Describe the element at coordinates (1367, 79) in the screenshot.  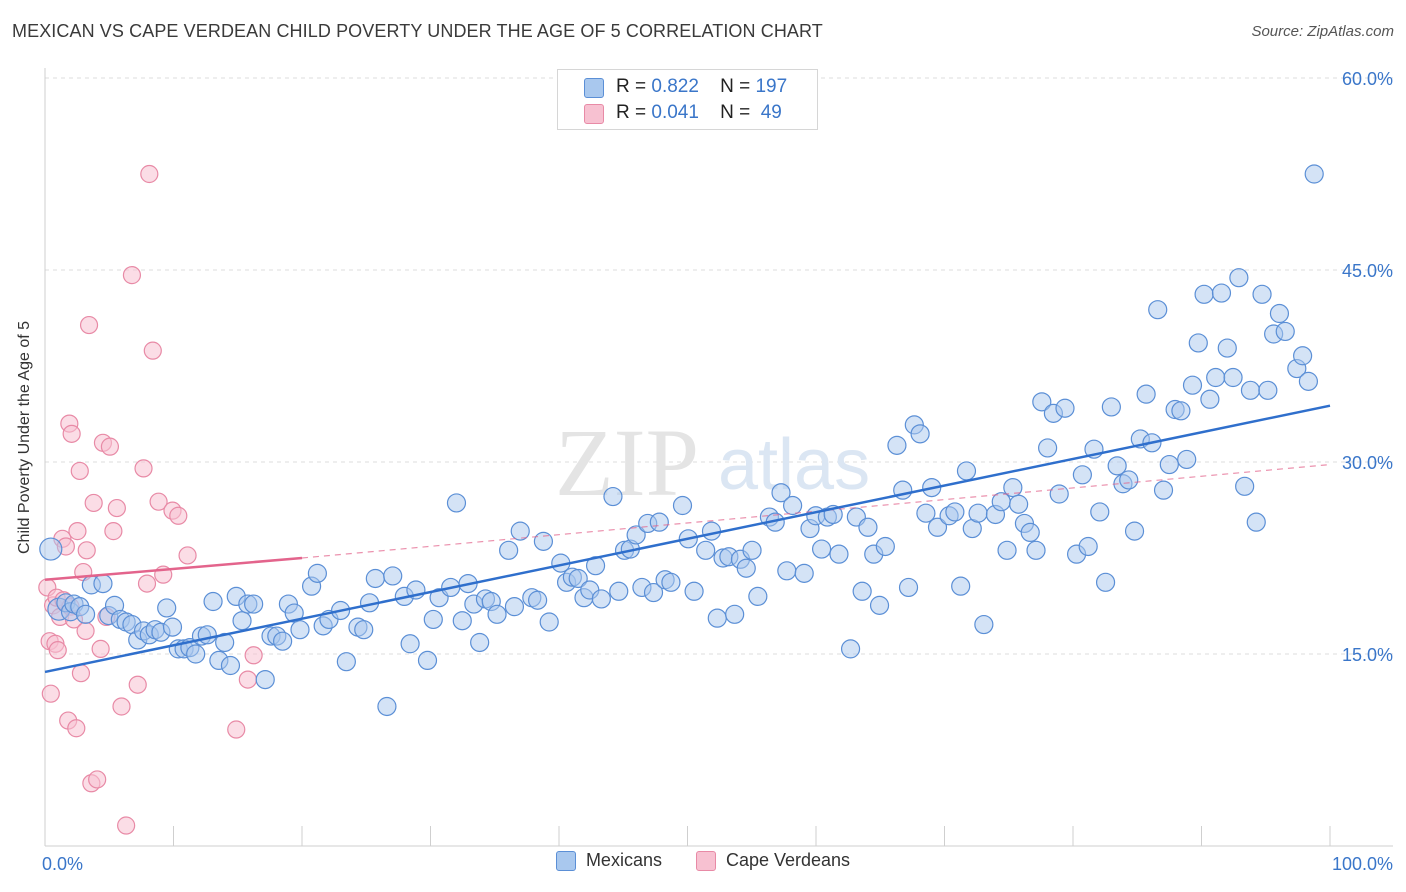
I see `y-tick-label: 60.0%` at that location.